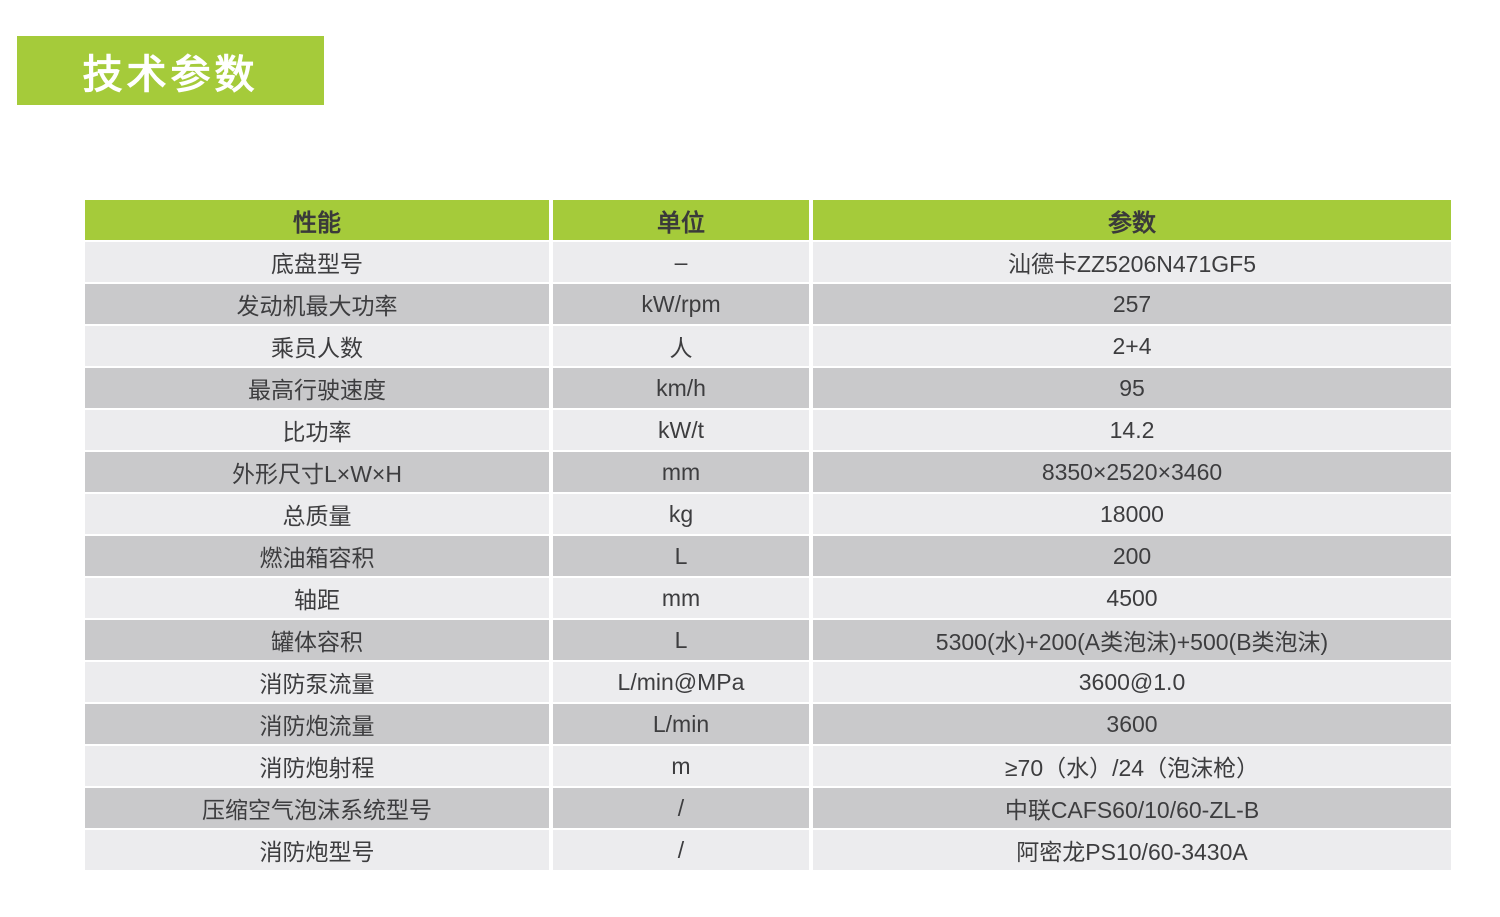  What do you see at coordinates (1132, 724) in the screenshot?
I see `param-value-cell: 3600` at bounding box center [1132, 724].